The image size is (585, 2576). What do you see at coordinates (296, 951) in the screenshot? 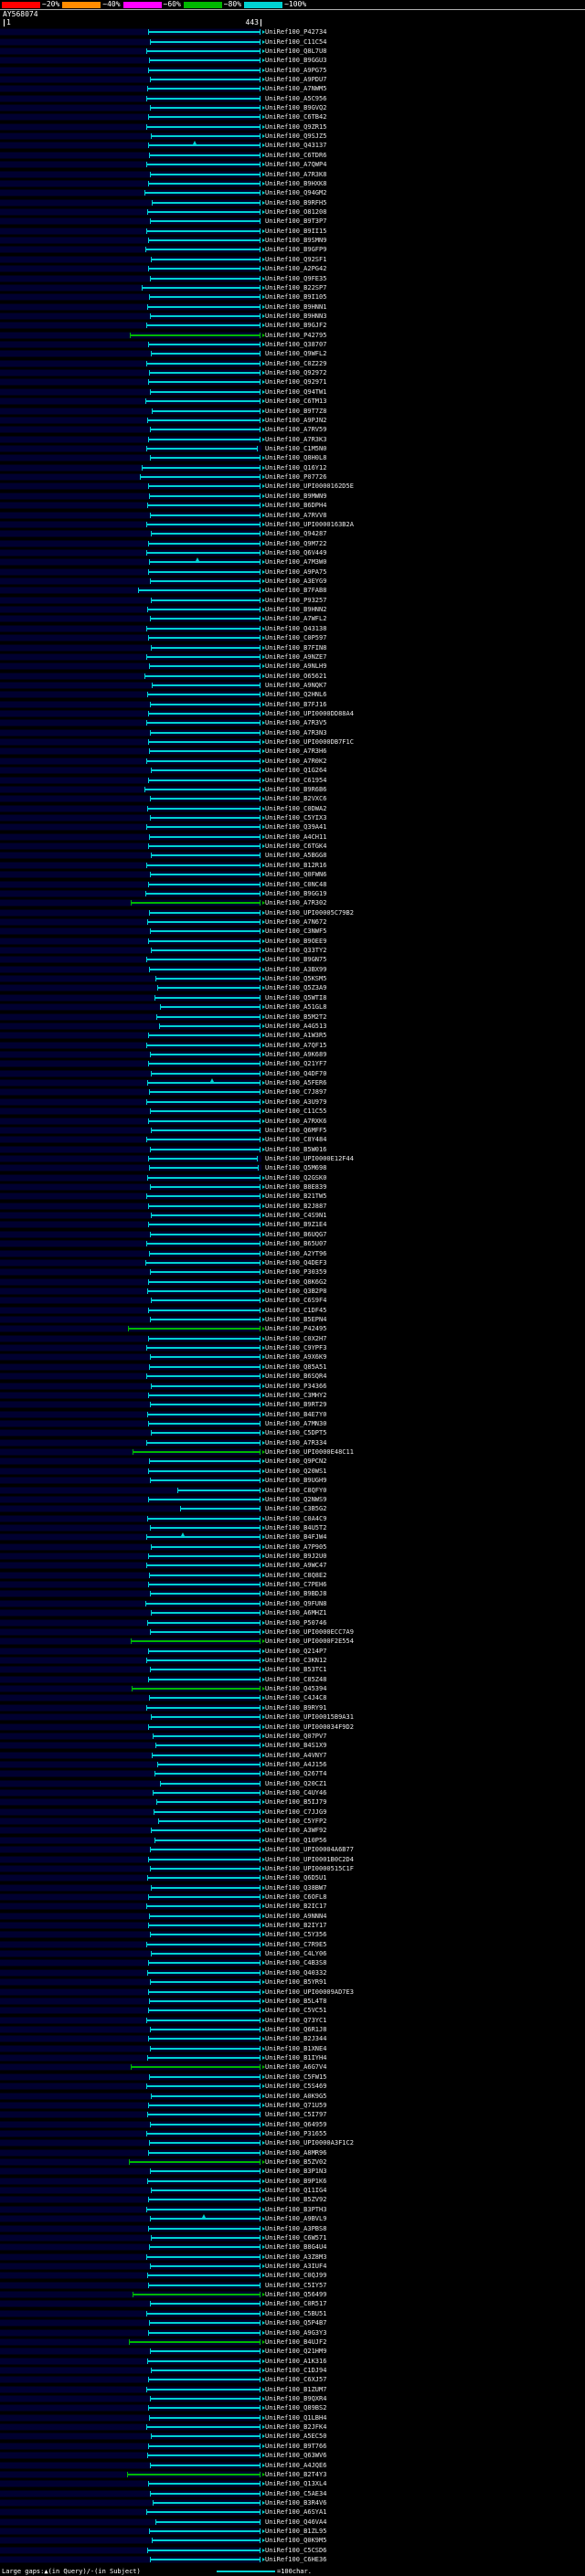
I see `hit-label: UniRef100_Q33TY2` at bounding box center [296, 951].